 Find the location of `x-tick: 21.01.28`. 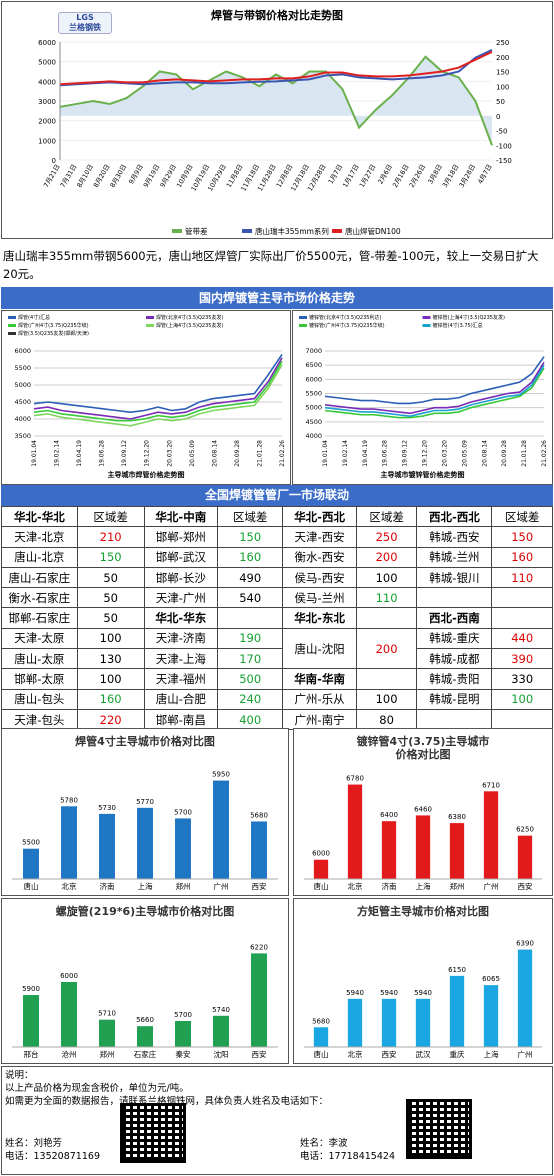

x-tick: 21.01.28 is located at coordinates (524, 453).